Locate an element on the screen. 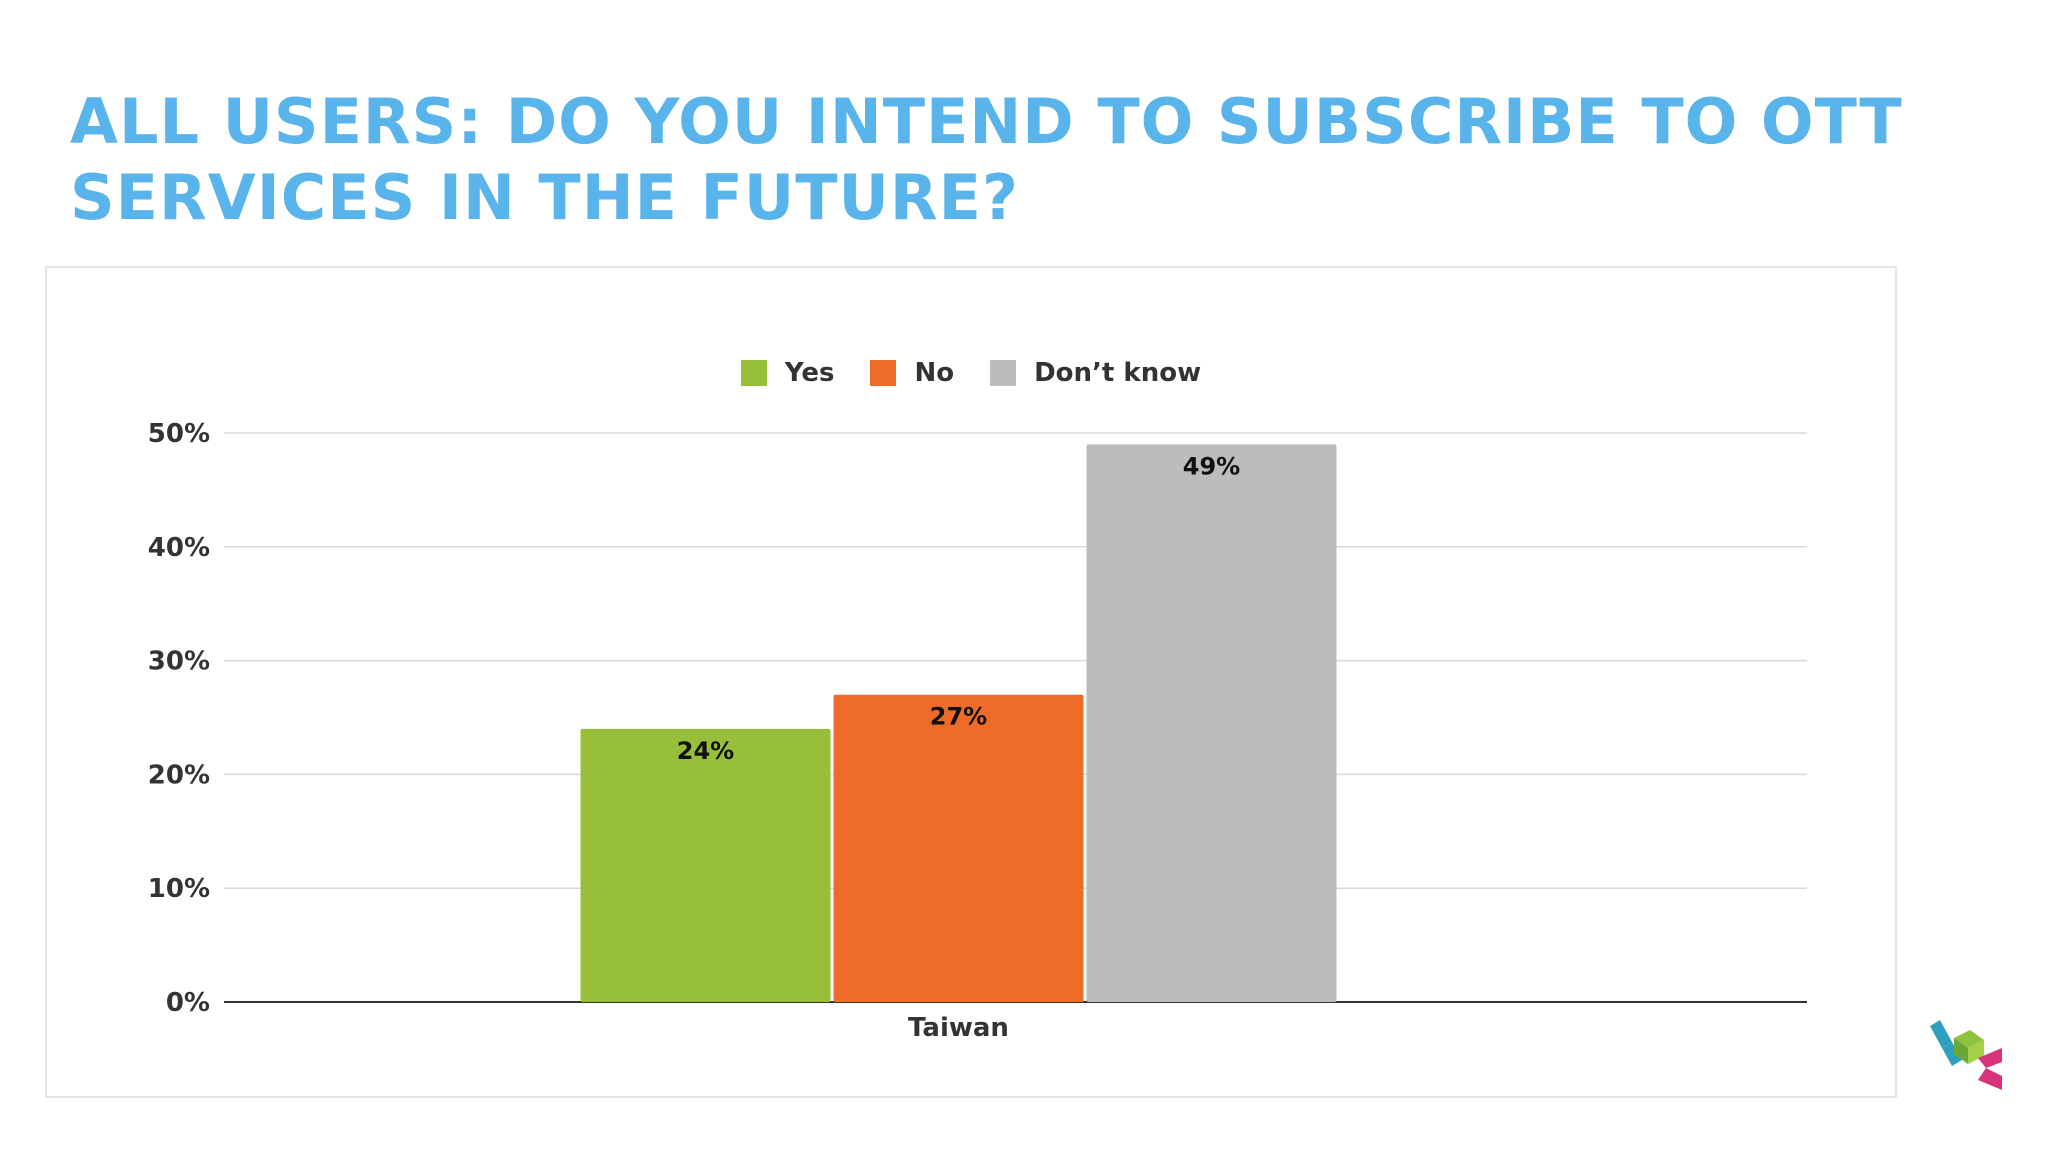 The image size is (2048, 1152). legend-swatch-dont-know is located at coordinates (1003, 373).